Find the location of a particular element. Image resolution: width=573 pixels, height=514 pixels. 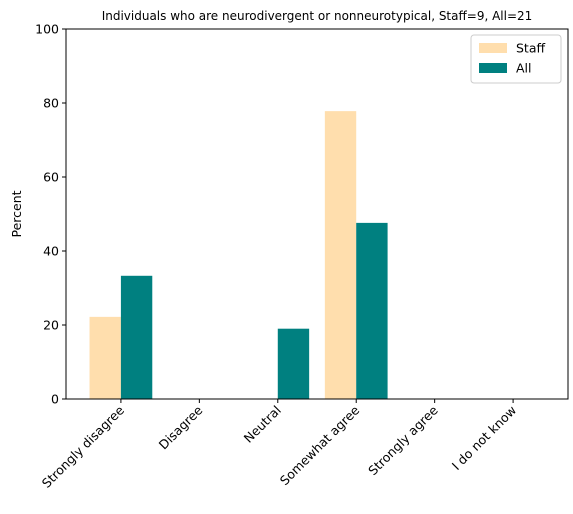

legend-label-all: All is located at coordinates (524, 68).